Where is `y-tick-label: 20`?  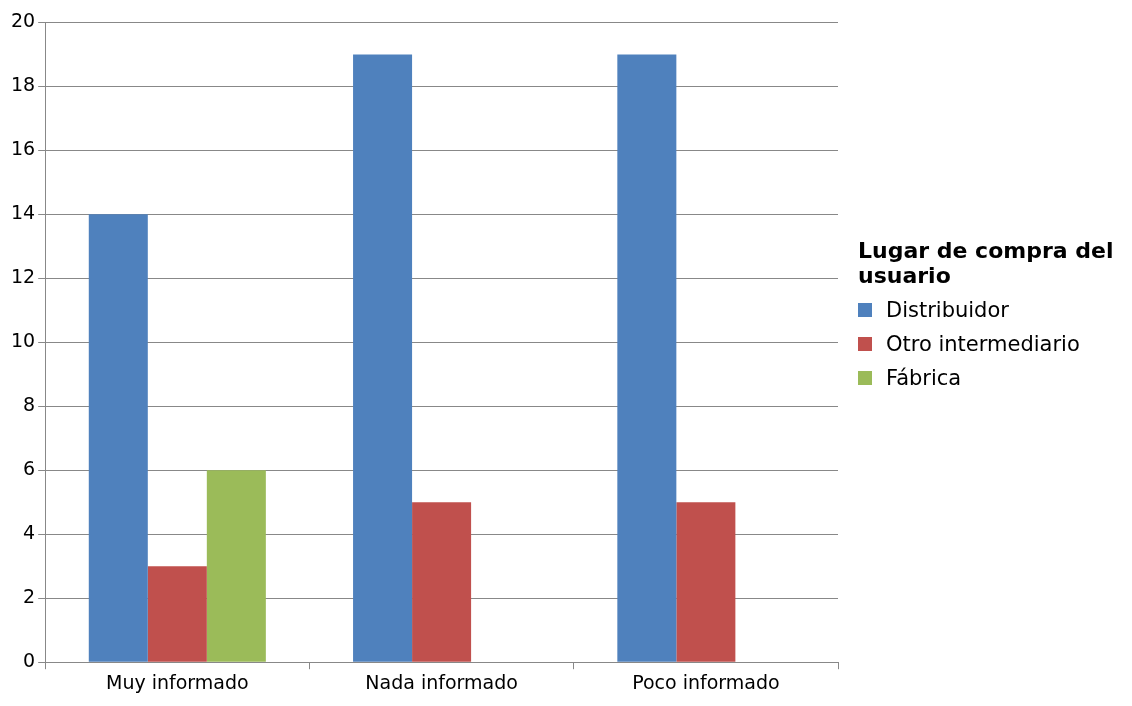 y-tick-label: 20 is located at coordinates (23, 20).